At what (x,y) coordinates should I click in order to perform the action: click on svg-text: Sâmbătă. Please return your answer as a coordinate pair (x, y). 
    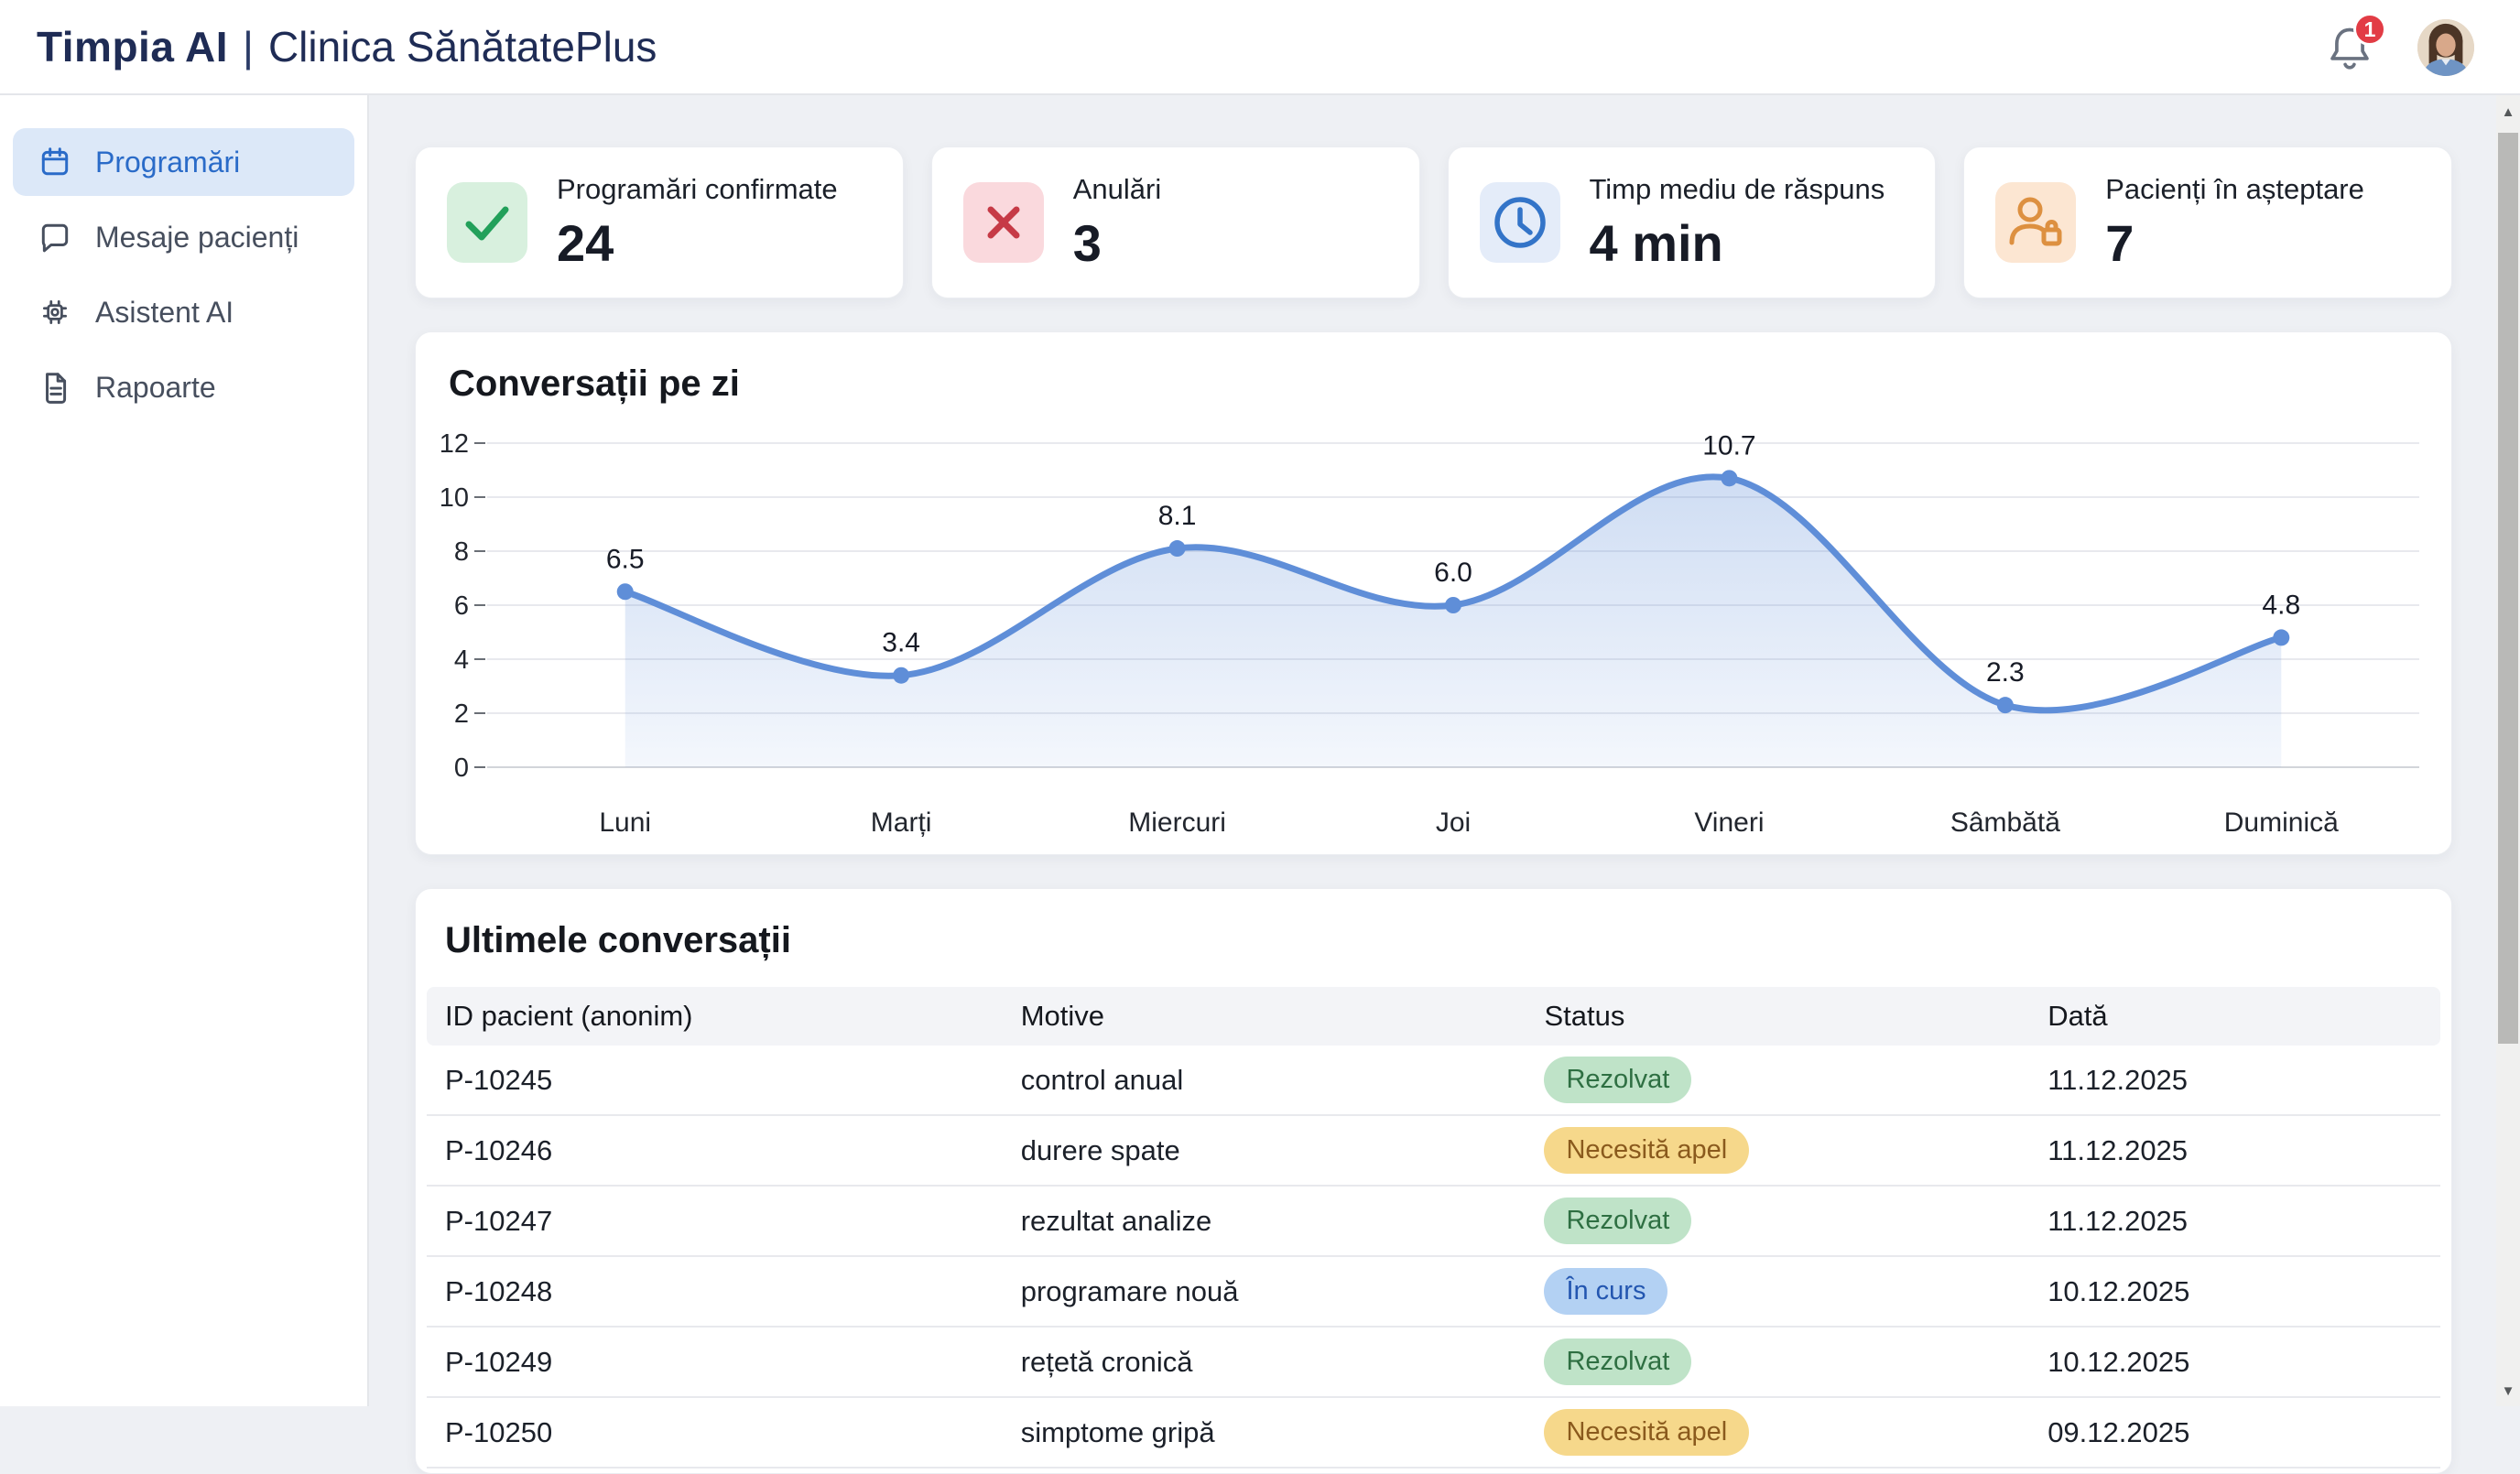
    Looking at the image, I should click on (2005, 822).